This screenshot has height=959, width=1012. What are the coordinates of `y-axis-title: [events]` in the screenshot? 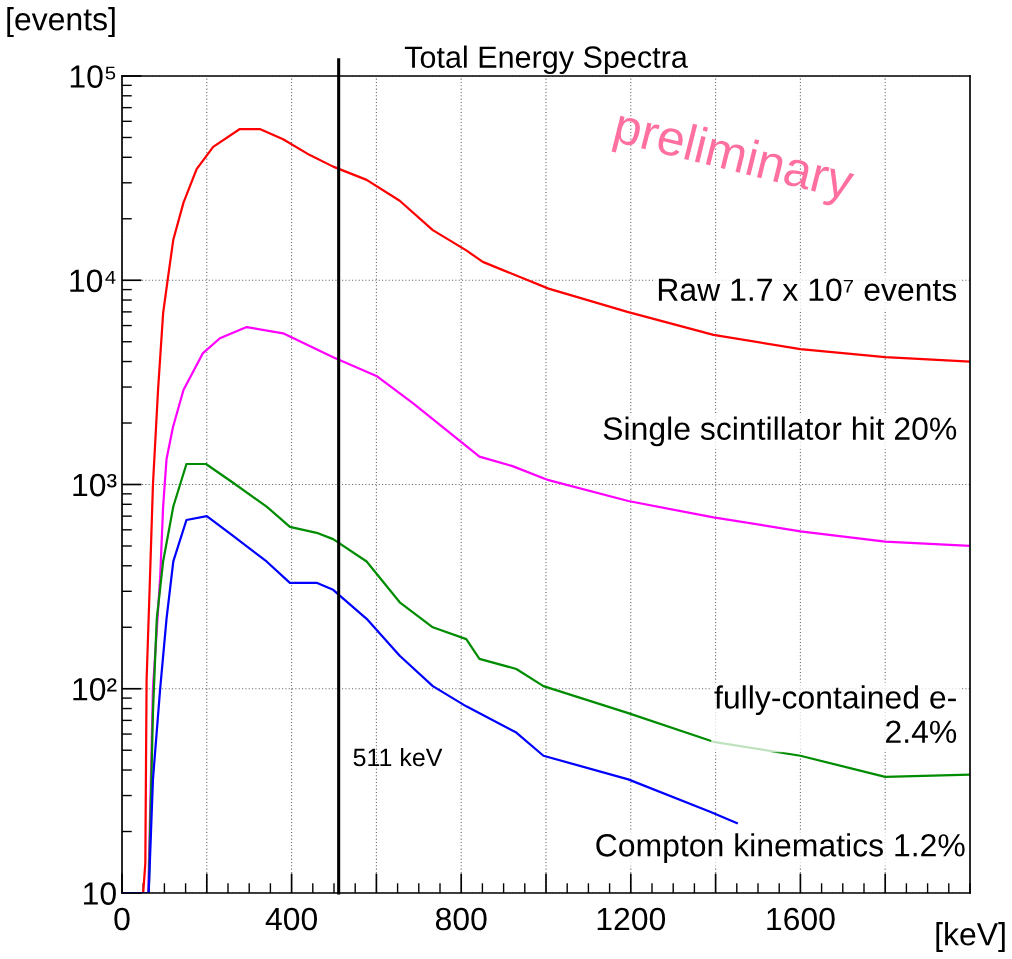 It's located at (61, 22).